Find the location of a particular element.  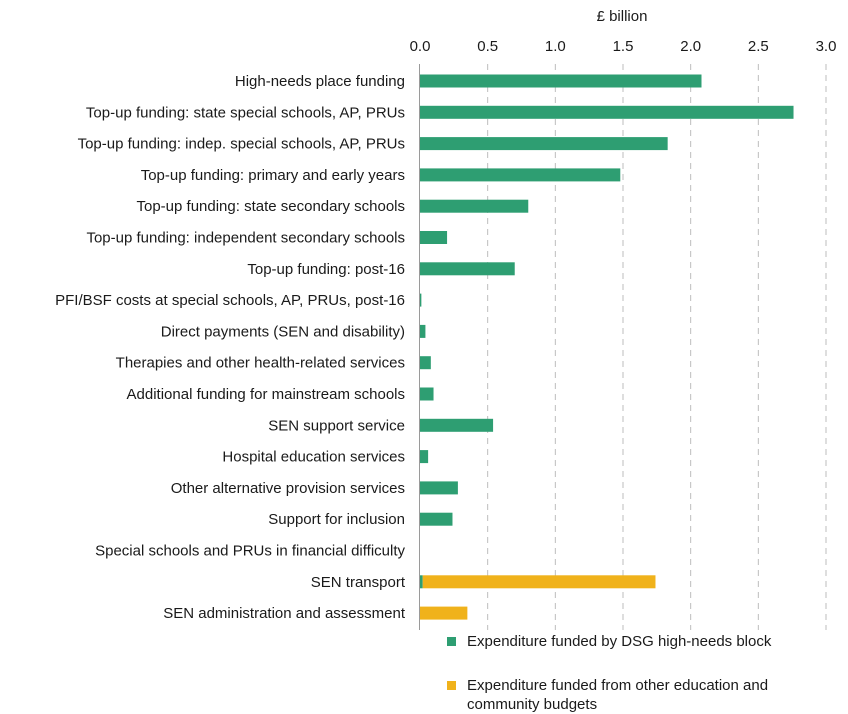

x-tick-labels: 0.0 0.5 1.0 1.5 2.0 2.5 3.0 is located at coordinates (623, 46).